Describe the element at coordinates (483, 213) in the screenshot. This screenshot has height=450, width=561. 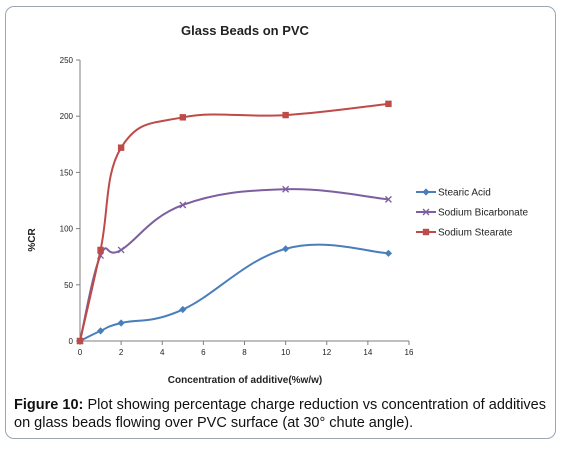
I see `legend-entry: Sodium Bicarbonate` at that location.